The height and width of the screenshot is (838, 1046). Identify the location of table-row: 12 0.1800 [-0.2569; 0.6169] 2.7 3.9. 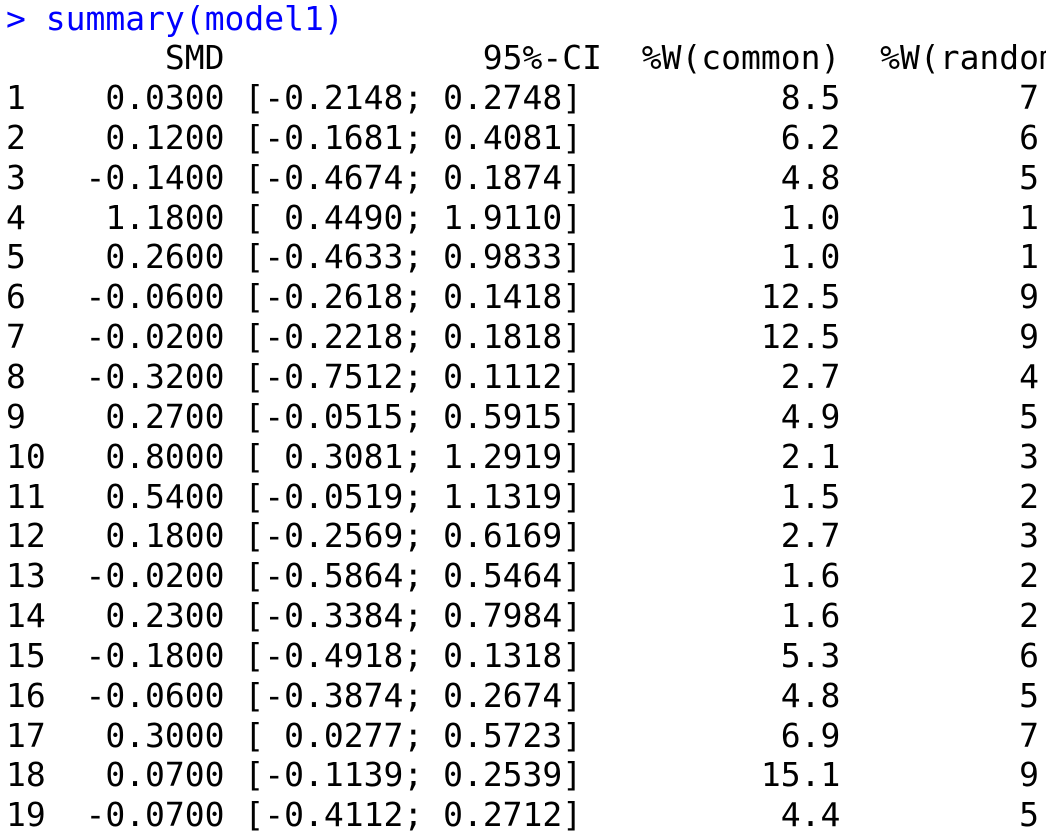
(526, 536).